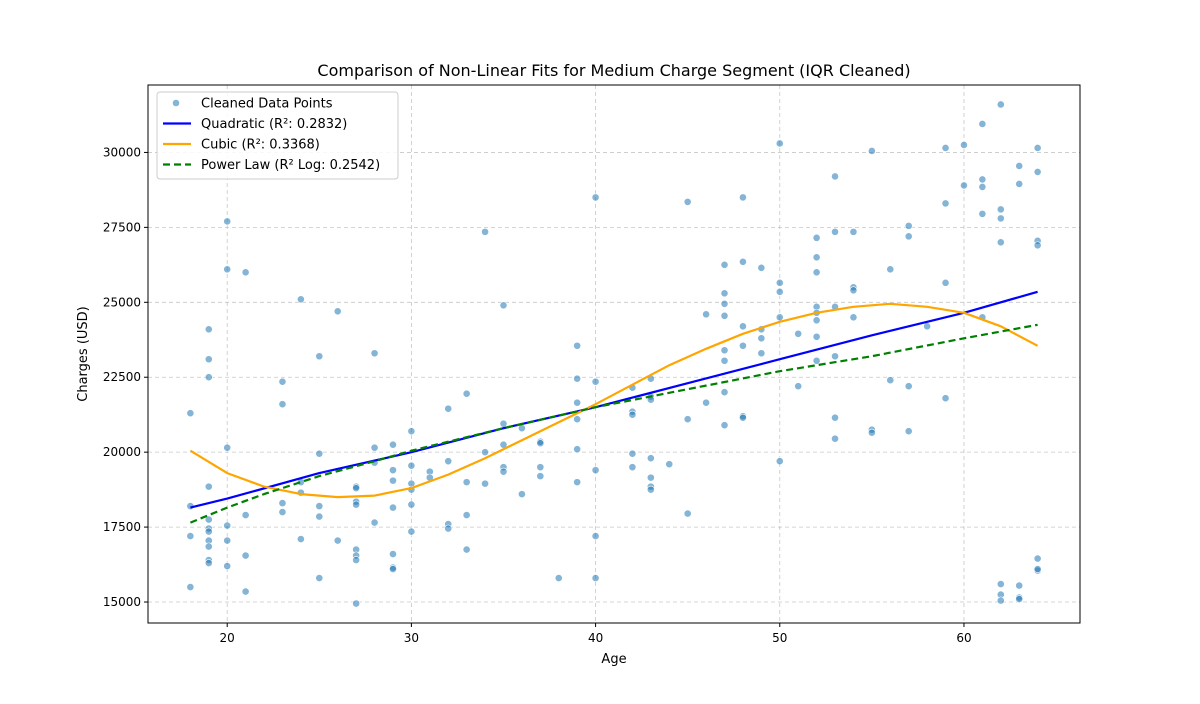 The width and height of the screenshot is (1200, 704). What do you see at coordinates (260, 145) in the screenshot?
I see `legend-label: Cubic (R²: 0.3368)` at bounding box center [260, 145].